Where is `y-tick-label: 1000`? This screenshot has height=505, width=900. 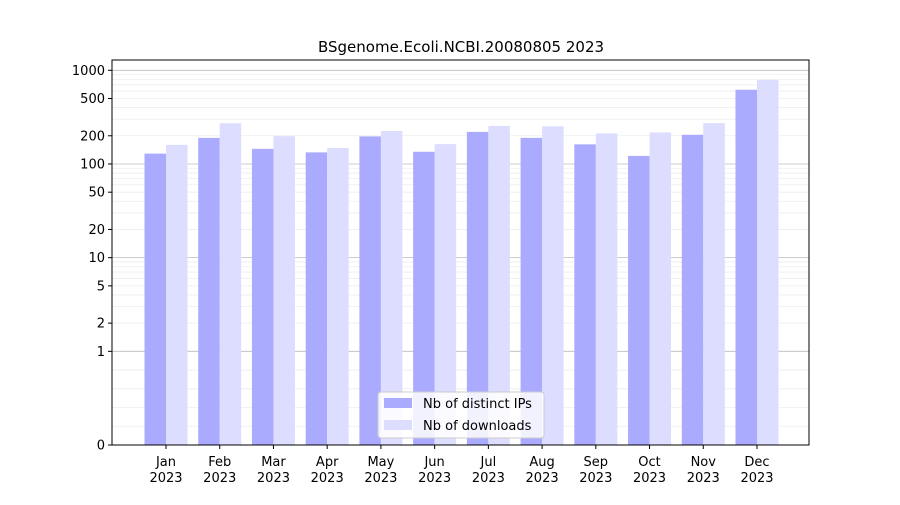
y-tick-label: 1000 is located at coordinates (88, 71).